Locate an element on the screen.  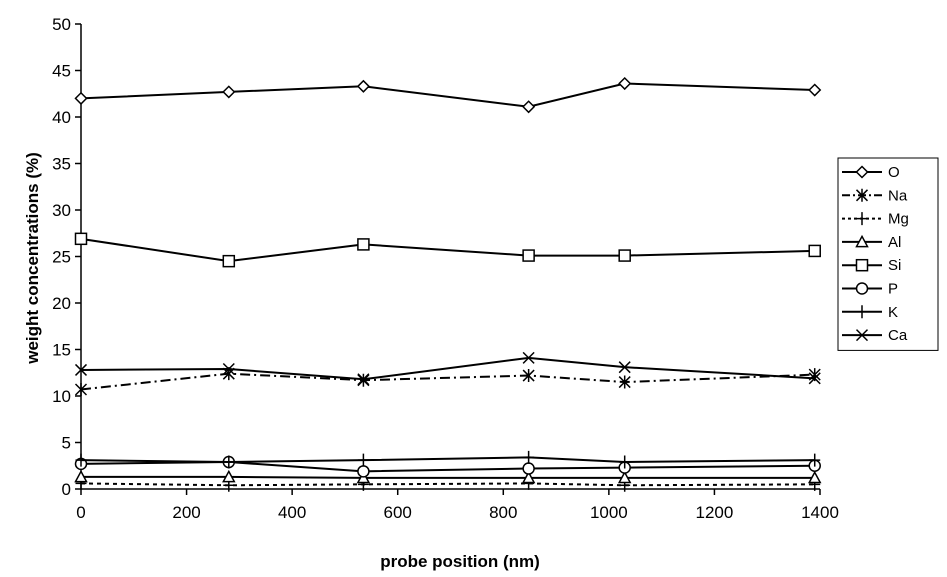
series-o is located at coordinates (448, 95).